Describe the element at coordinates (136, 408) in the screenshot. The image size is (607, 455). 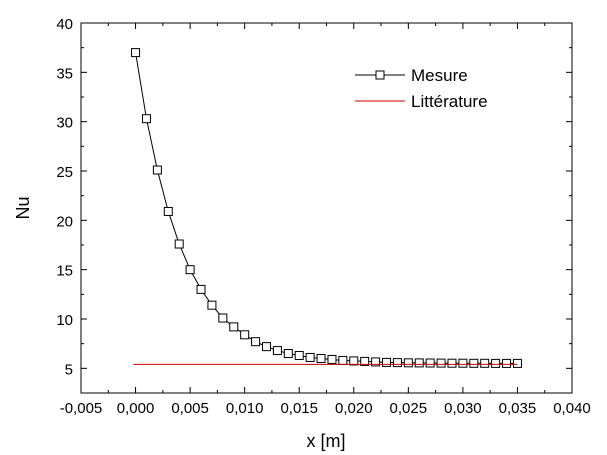
I see `x-tick-label: 0,000` at that location.